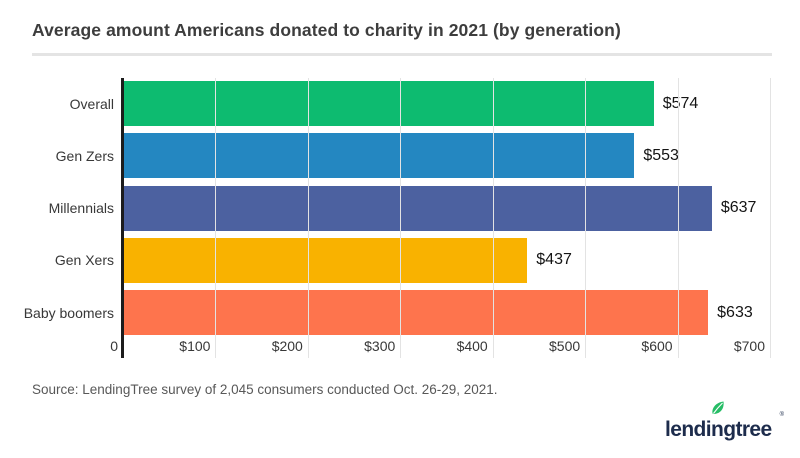 The image size is (800, 458). I want to click on bar-row: Gen Zers $553, so click(413, 156).